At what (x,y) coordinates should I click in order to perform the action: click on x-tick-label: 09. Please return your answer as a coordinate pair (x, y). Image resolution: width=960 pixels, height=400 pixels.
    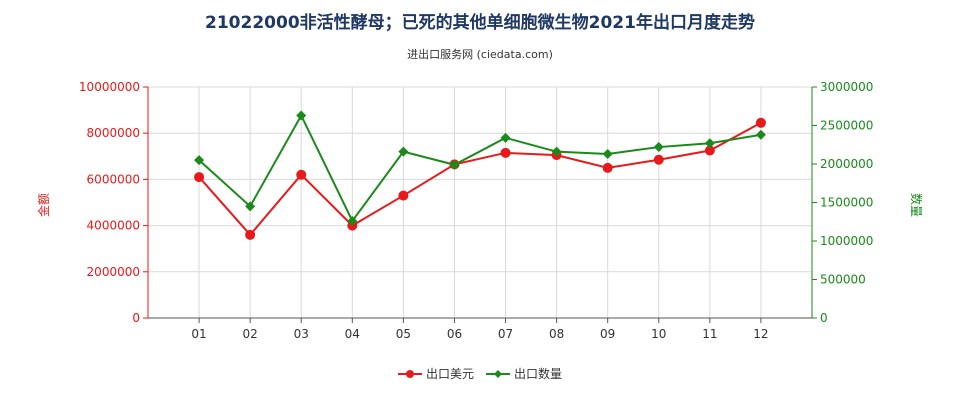
    Looking at the image, I should click on (607, 334).